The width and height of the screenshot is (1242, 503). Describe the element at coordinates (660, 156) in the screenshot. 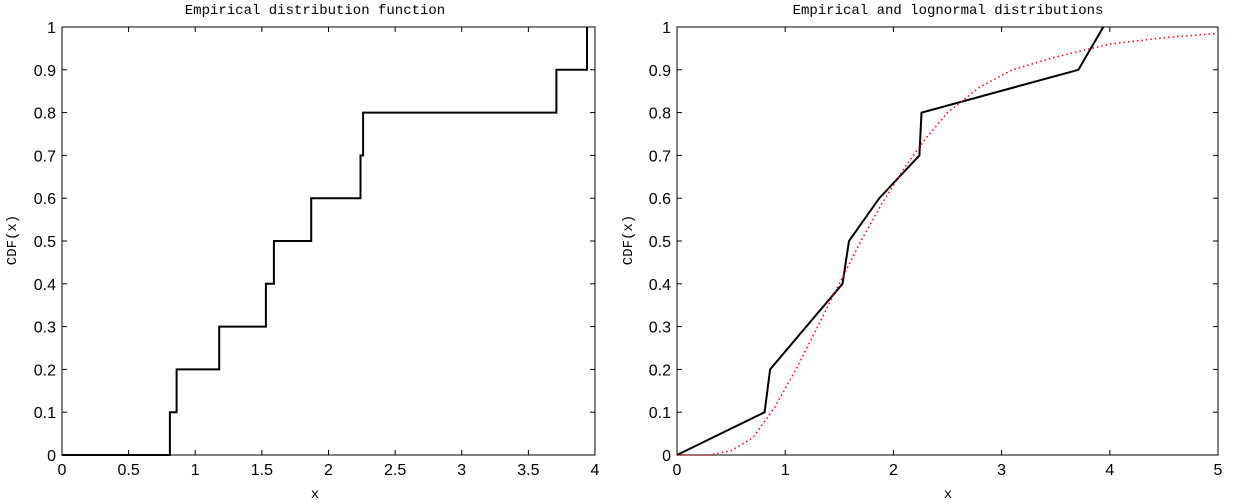

I see `chart-right-ytick-label: 0.7` at that location.